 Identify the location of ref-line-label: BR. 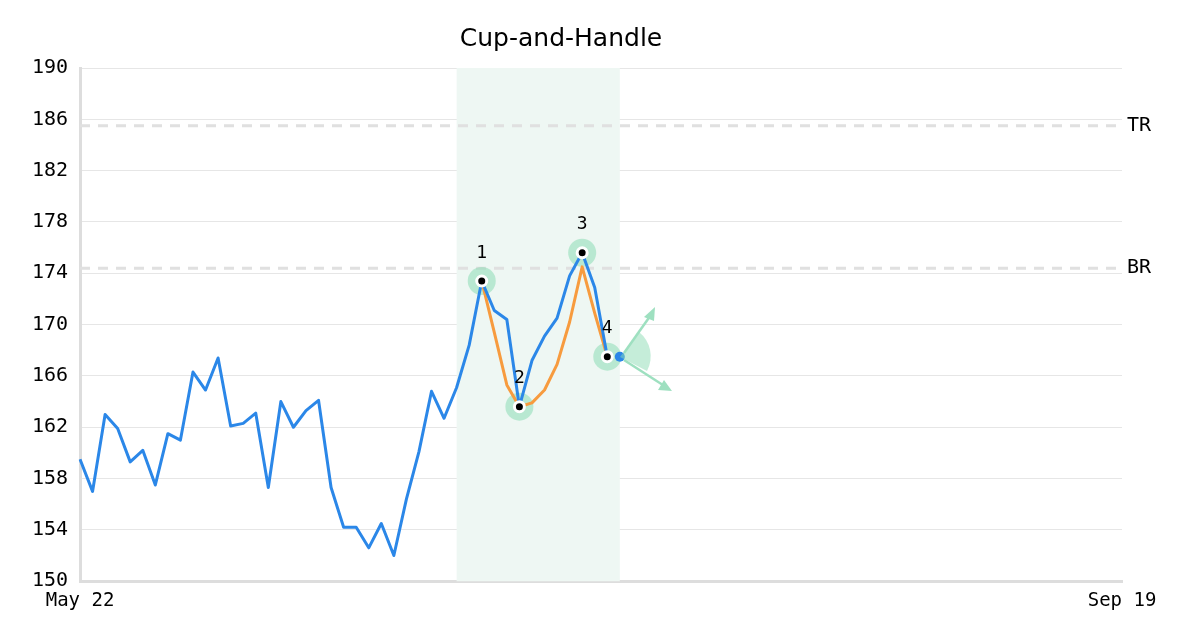
(1140, 266).